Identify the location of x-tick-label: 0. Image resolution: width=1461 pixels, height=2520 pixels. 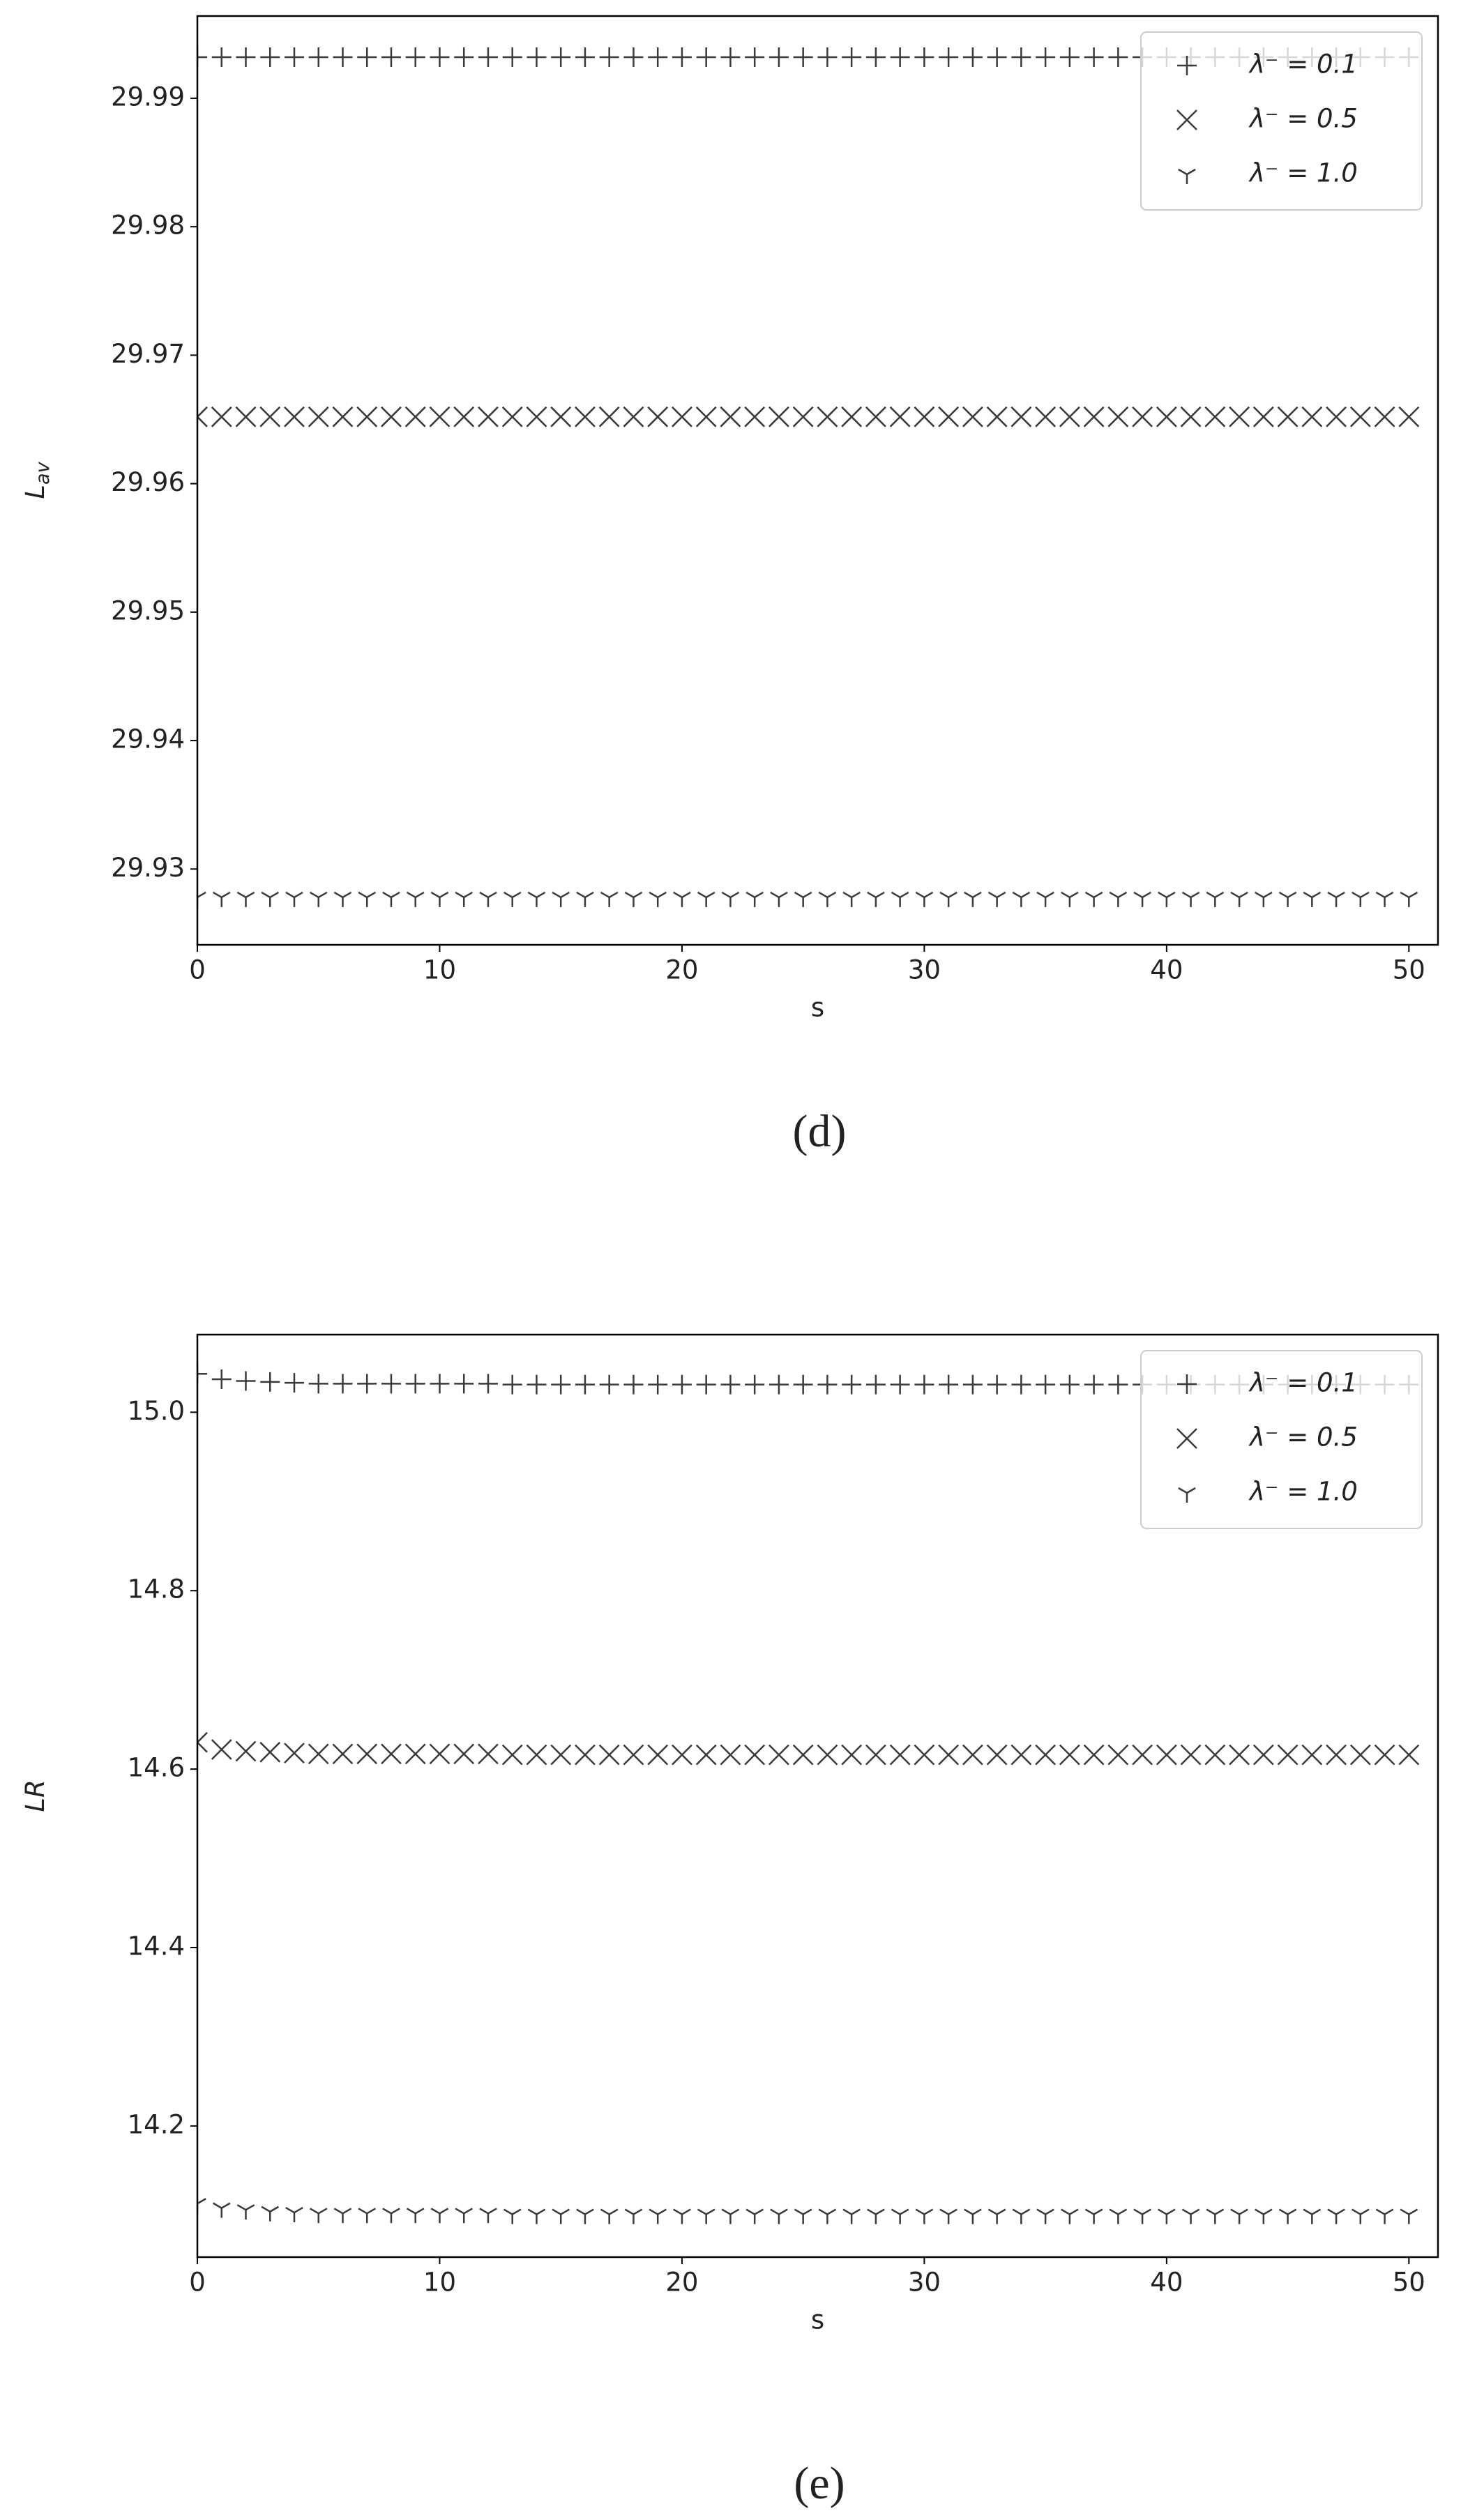
(198, 2283).